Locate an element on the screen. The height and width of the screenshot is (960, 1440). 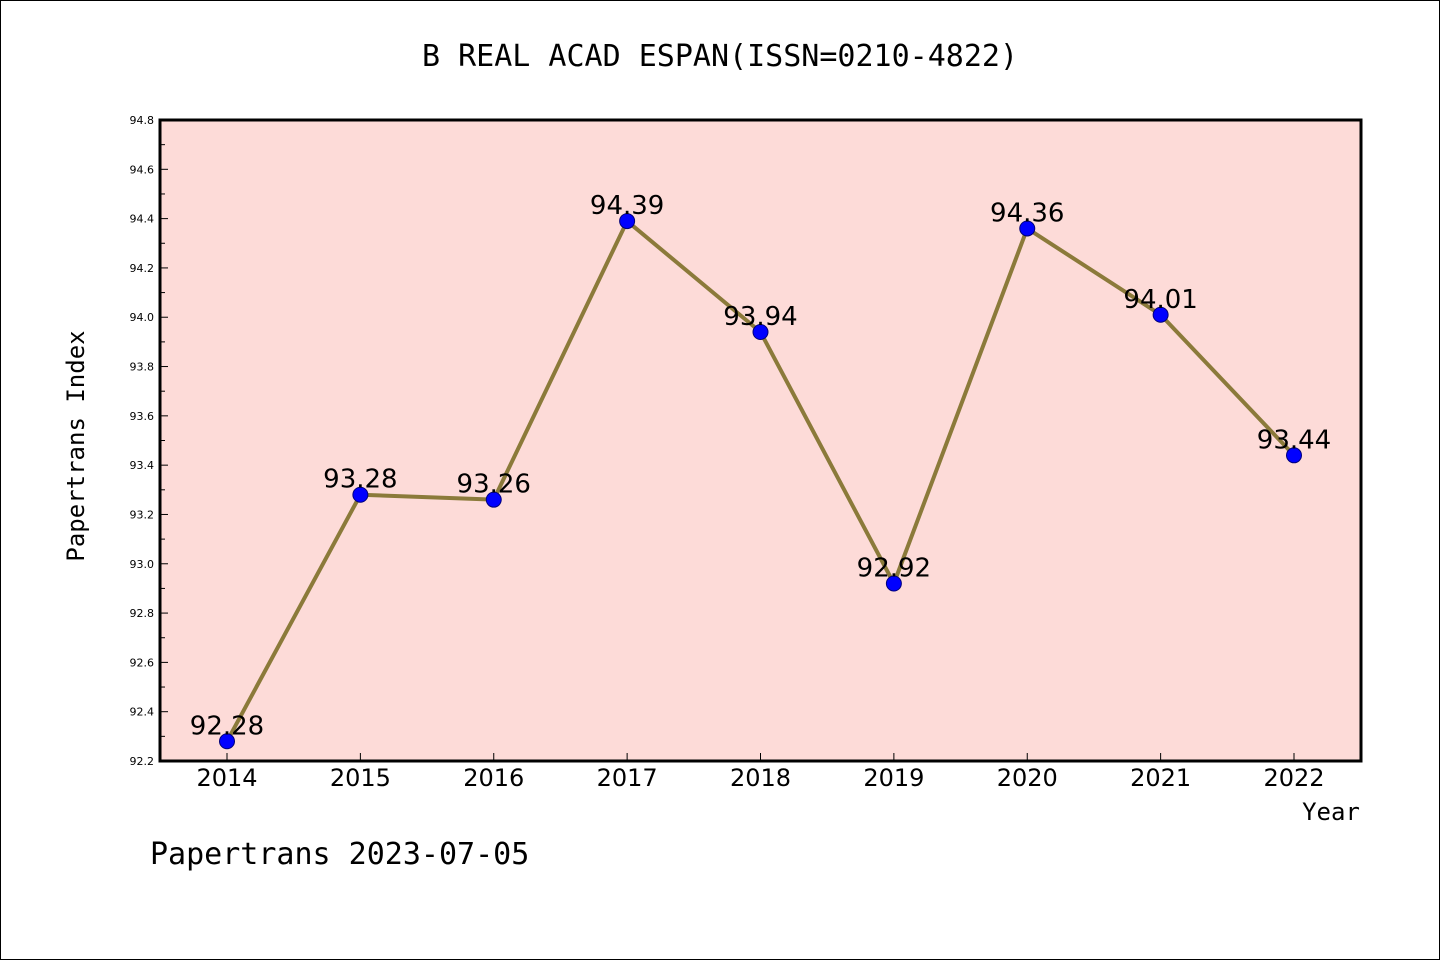
data-label: 94.01 is located at coordinates (1160, 300).